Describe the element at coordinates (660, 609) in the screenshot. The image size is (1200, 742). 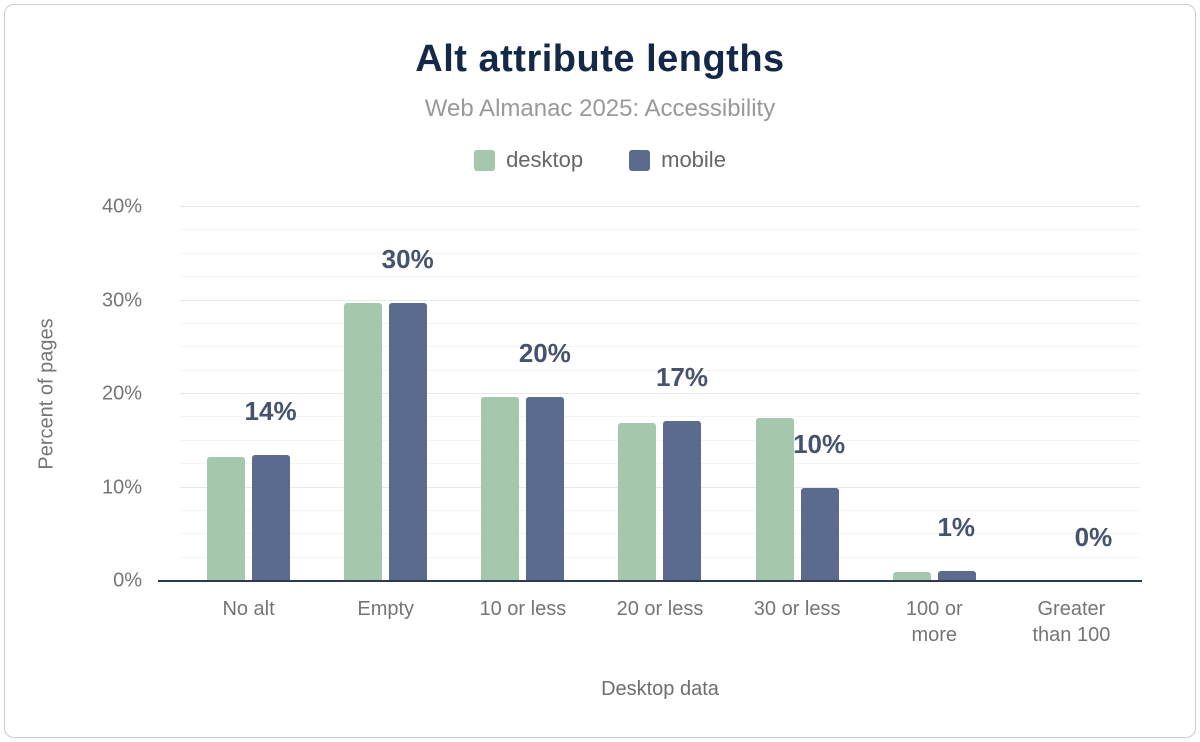
I see `x-tick-20-or-less: 20 or less` at that location.